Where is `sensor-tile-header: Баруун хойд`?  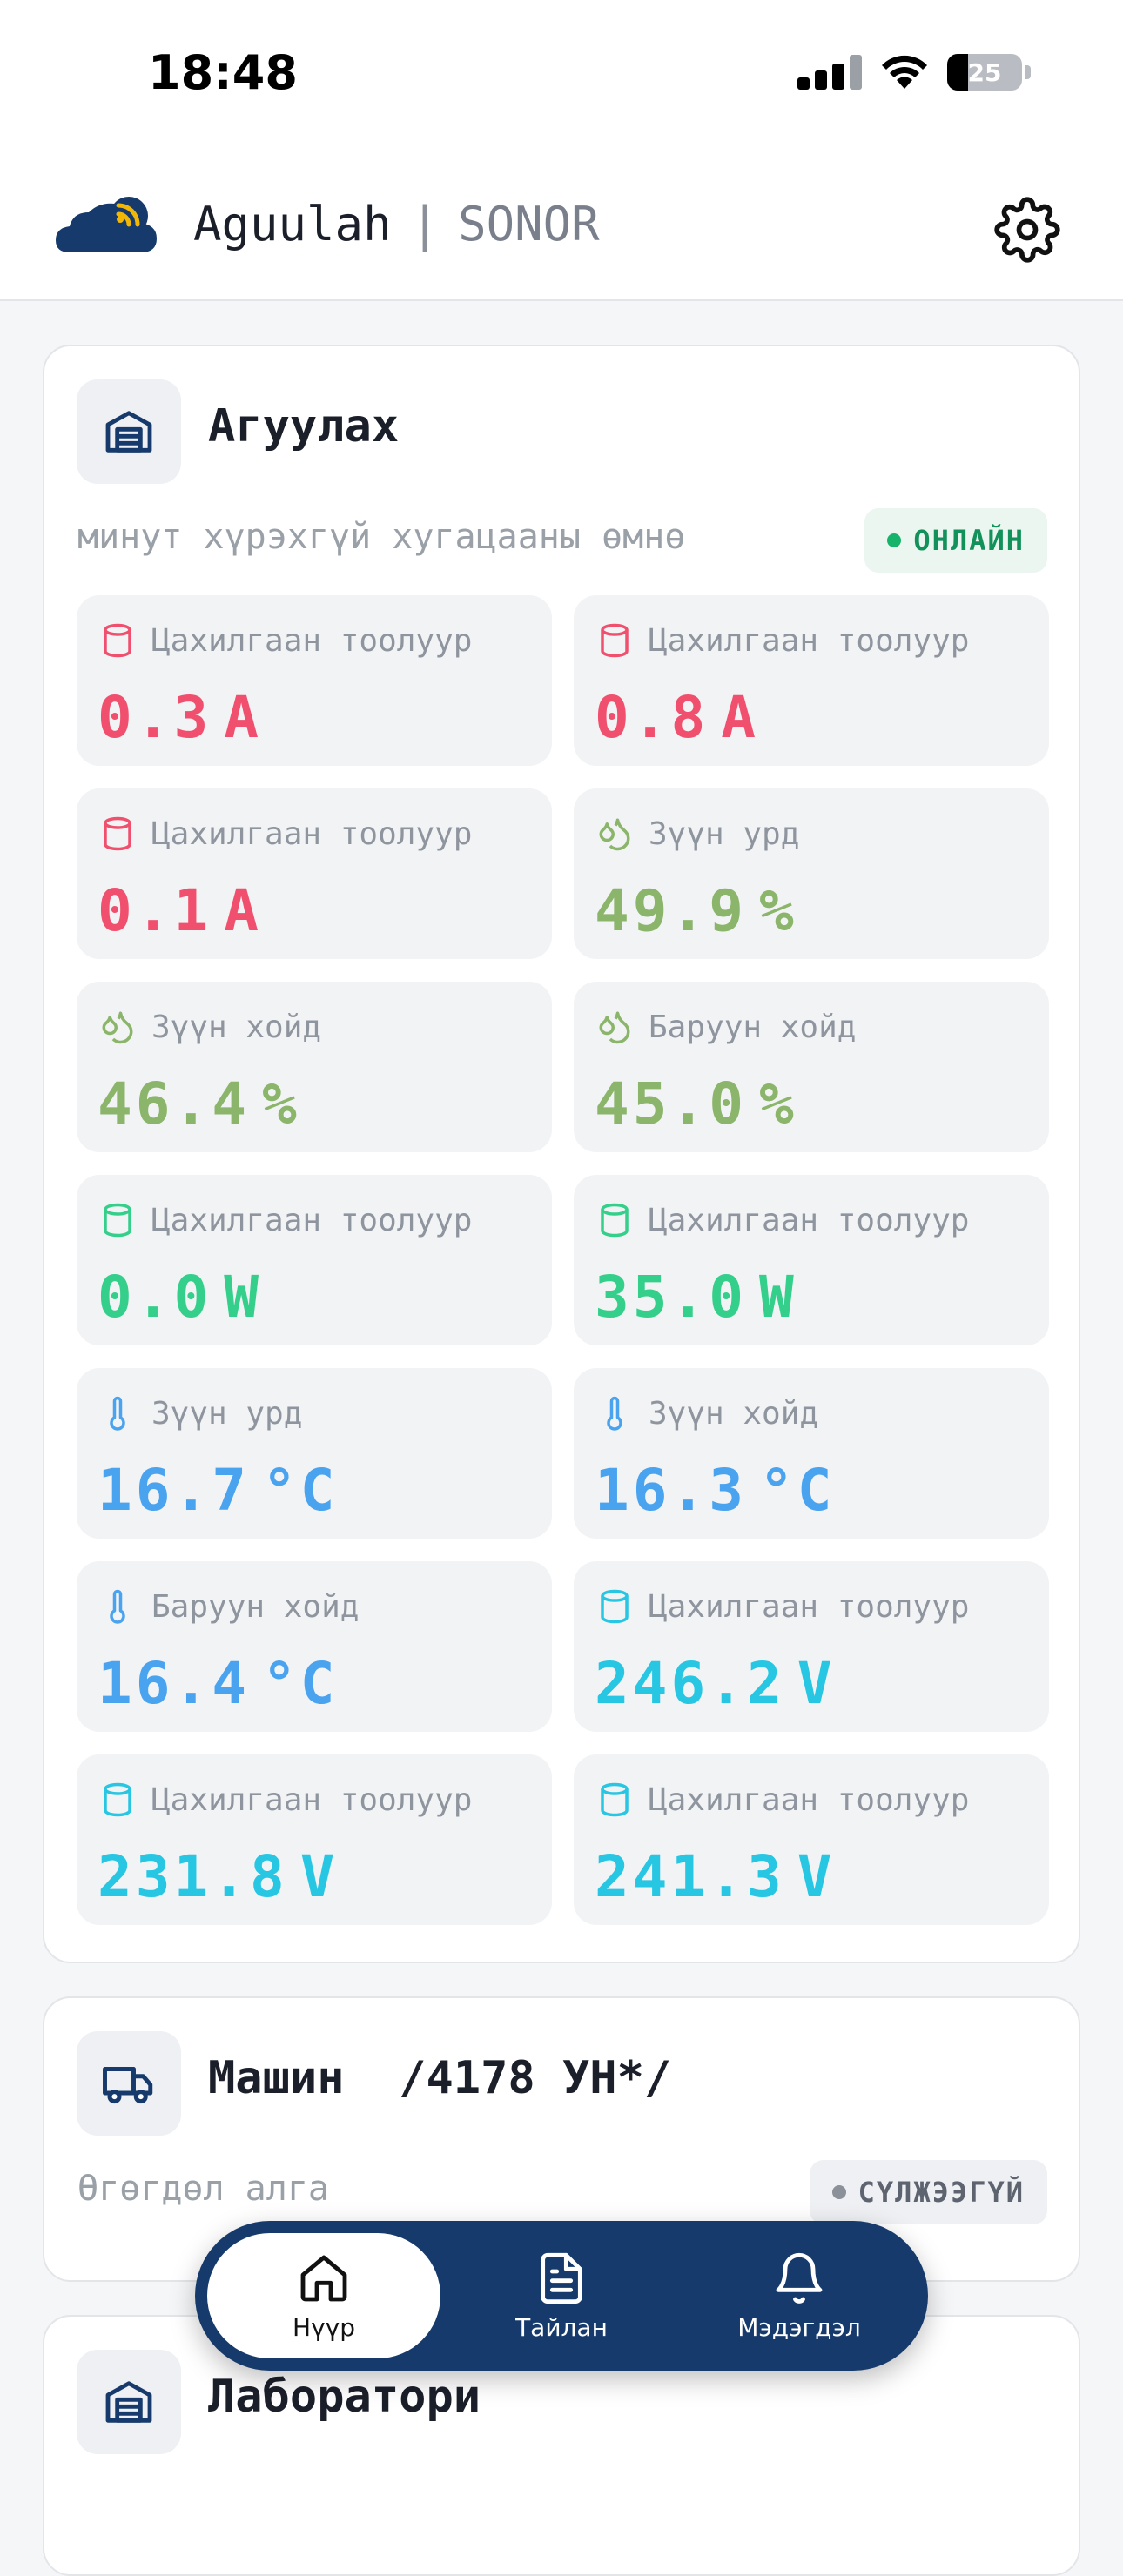 sensor-tile-header: Баруун хойд is located at coordinates (229, 1606).